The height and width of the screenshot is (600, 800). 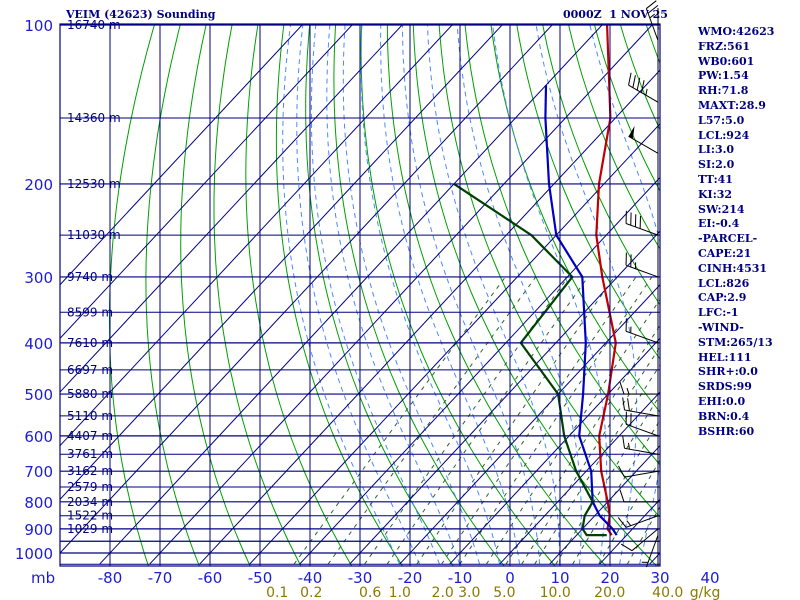 I want to click on pressure-tick-label: 1000, so click(x=34, y=554).